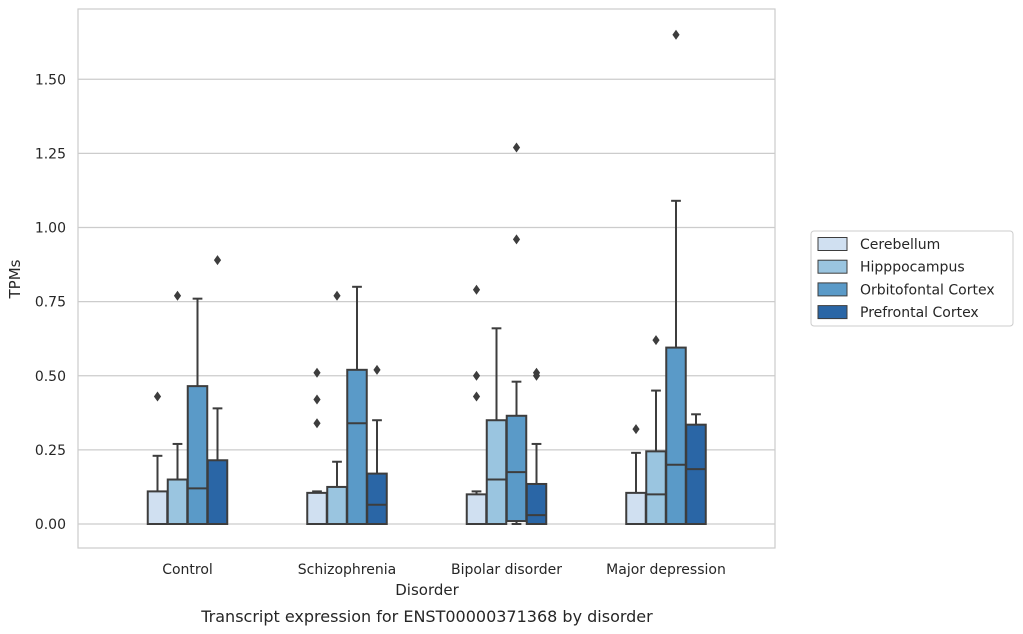  Describe the element at coordinates (50, 451) in the screenshot. I see `y-tick-label: 0.25` at that location.